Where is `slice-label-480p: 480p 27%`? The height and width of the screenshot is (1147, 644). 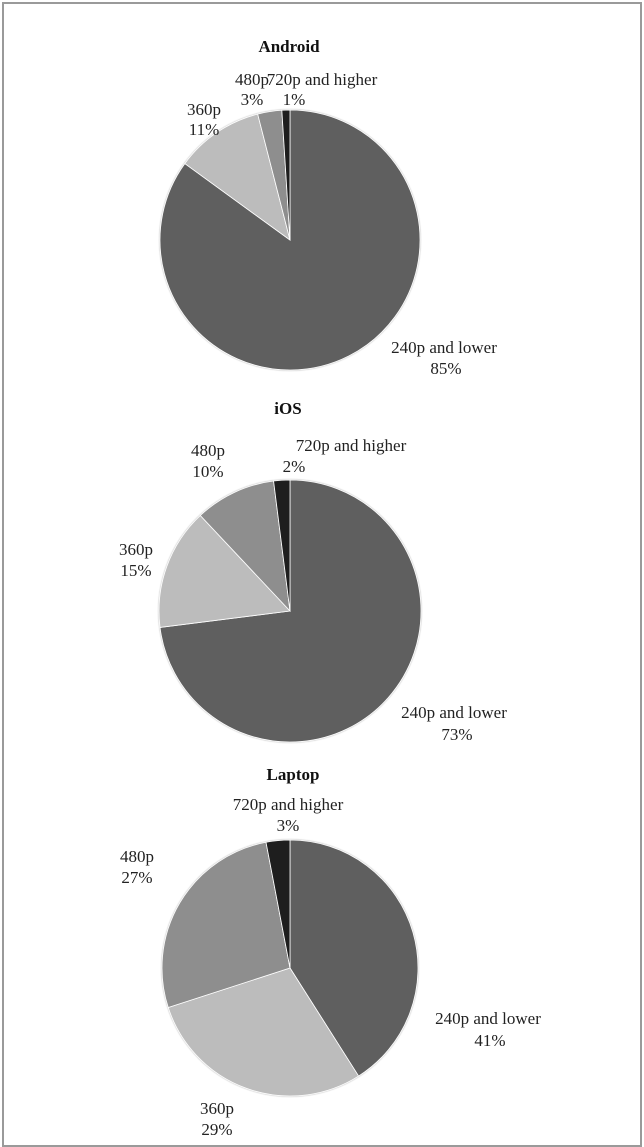
slice-label-480p: 480p 27% is located at coordinates (137, 867).